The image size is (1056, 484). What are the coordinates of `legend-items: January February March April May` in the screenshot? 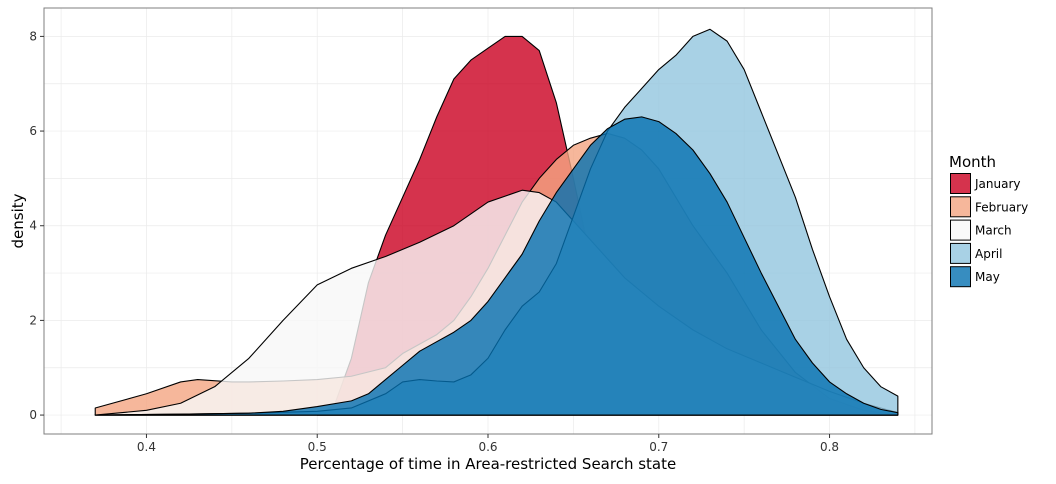 It's located at (989, 230).